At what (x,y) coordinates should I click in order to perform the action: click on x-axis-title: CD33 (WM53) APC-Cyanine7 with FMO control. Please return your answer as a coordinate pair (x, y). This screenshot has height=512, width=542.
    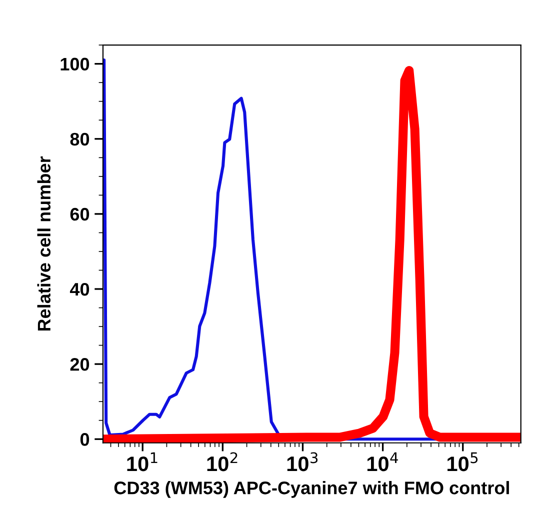
    Looking at the image, I should click on (311, 489).